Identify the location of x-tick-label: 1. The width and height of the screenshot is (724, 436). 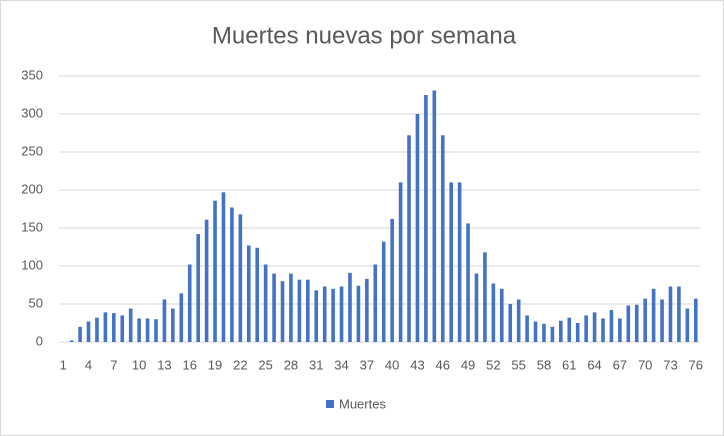
(63, 364).